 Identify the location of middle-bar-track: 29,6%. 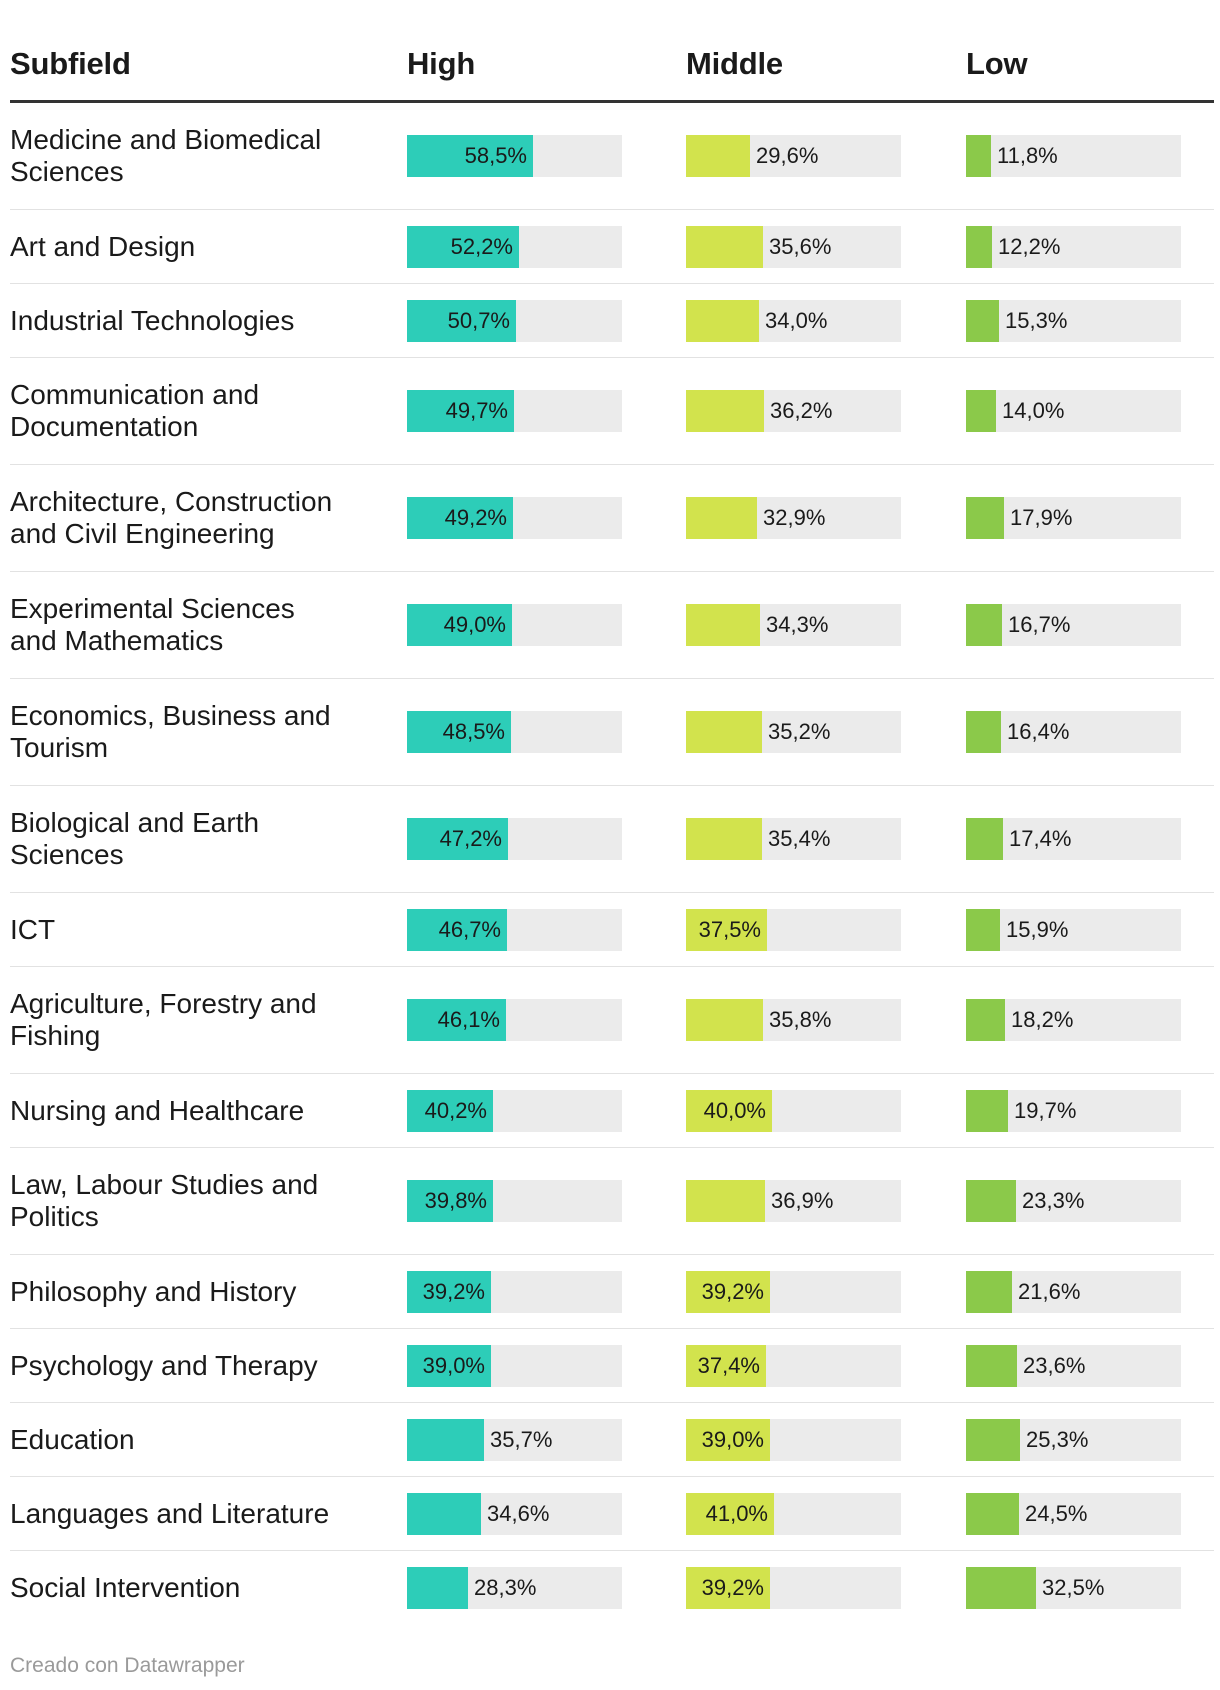
(793, 156).